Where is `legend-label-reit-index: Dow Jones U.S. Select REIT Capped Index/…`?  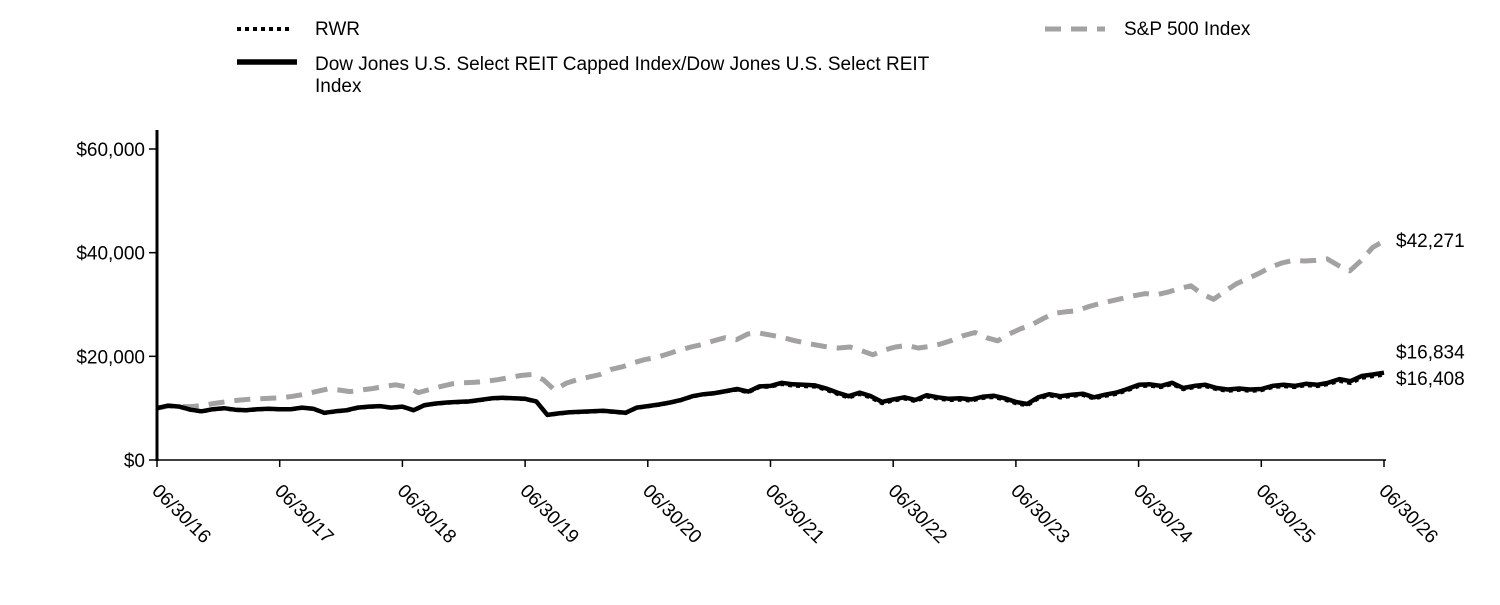
legend-label-reit-index: Dow Jones U.S. Select REIT Capped Index/… is located at coordinates (624, 75).